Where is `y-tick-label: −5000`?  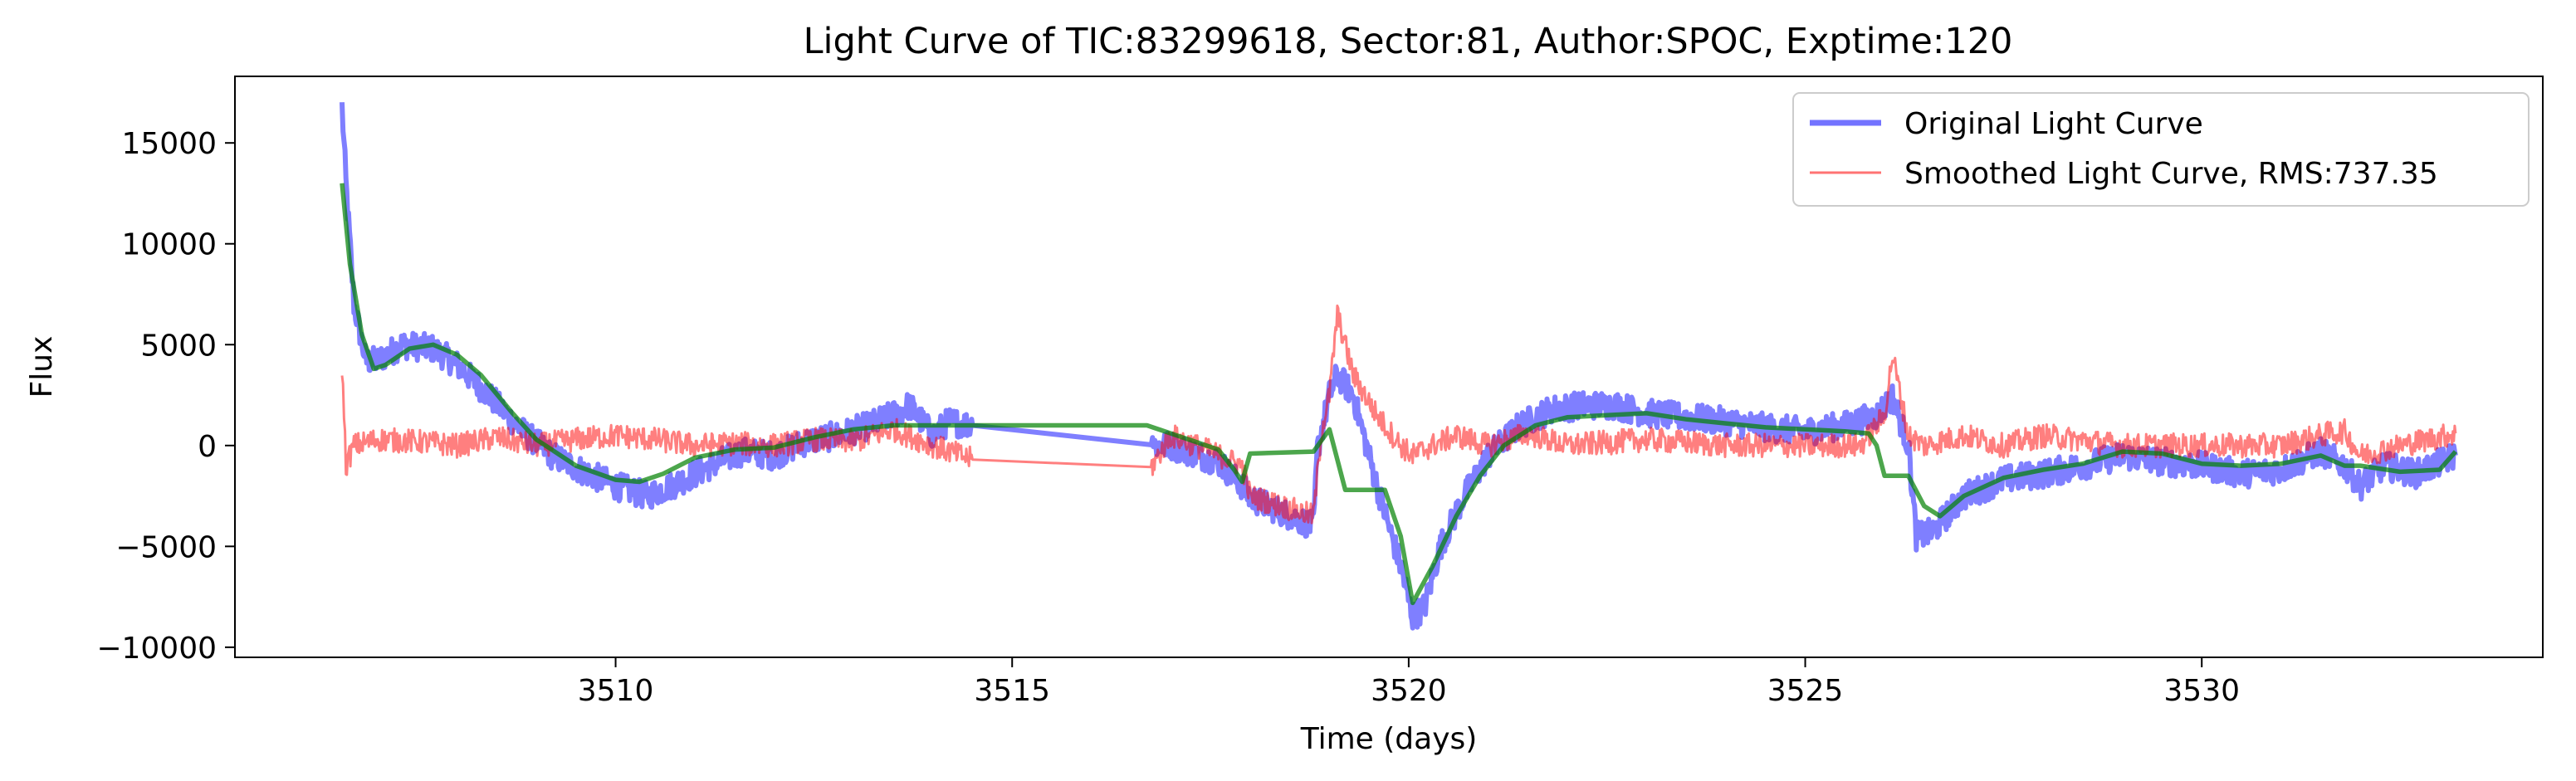
y-tick-label: −5000 is located at coordinates (166, 547).